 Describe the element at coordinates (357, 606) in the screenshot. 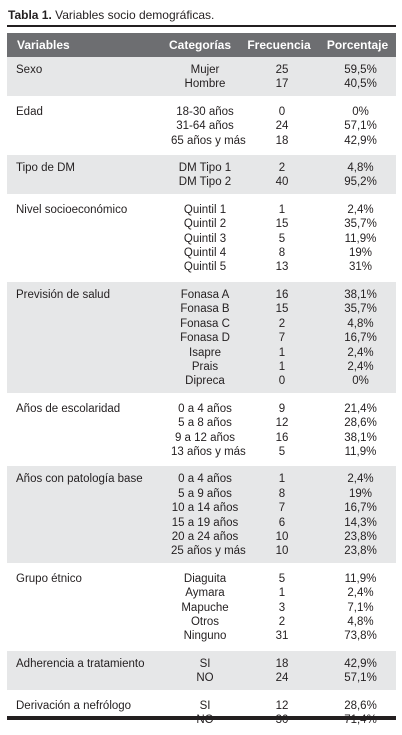

I see `percent-cell-group: 11,9% 2,4% 7,1% 4,8% 73,8%` at that location.